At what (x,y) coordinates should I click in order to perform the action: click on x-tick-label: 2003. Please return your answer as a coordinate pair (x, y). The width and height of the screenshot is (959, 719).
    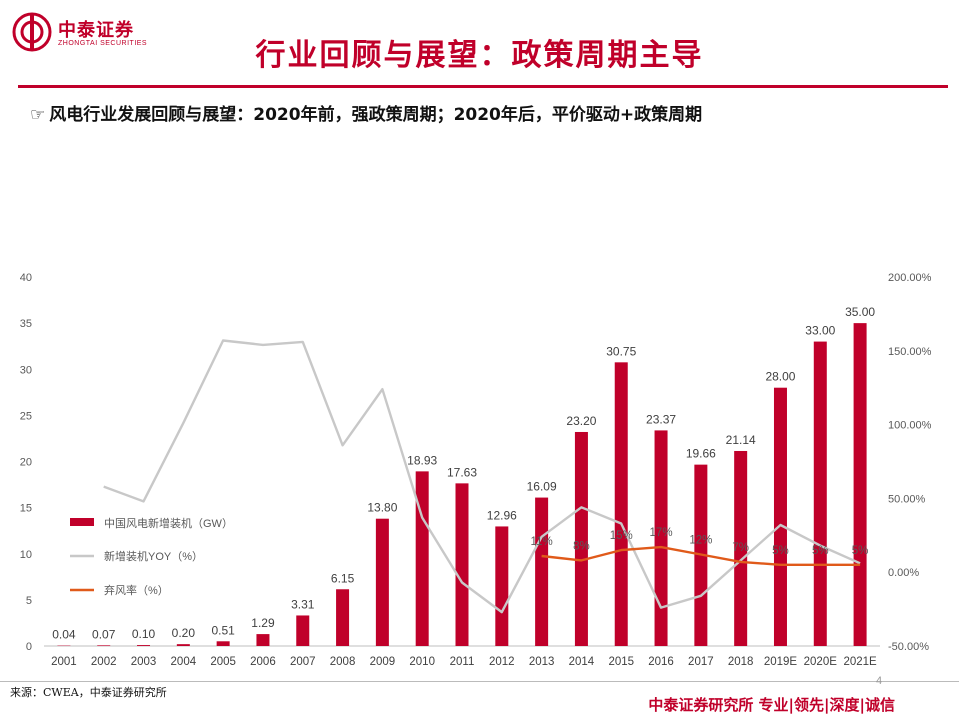
    Looking at the image, I should click on (144, 662).